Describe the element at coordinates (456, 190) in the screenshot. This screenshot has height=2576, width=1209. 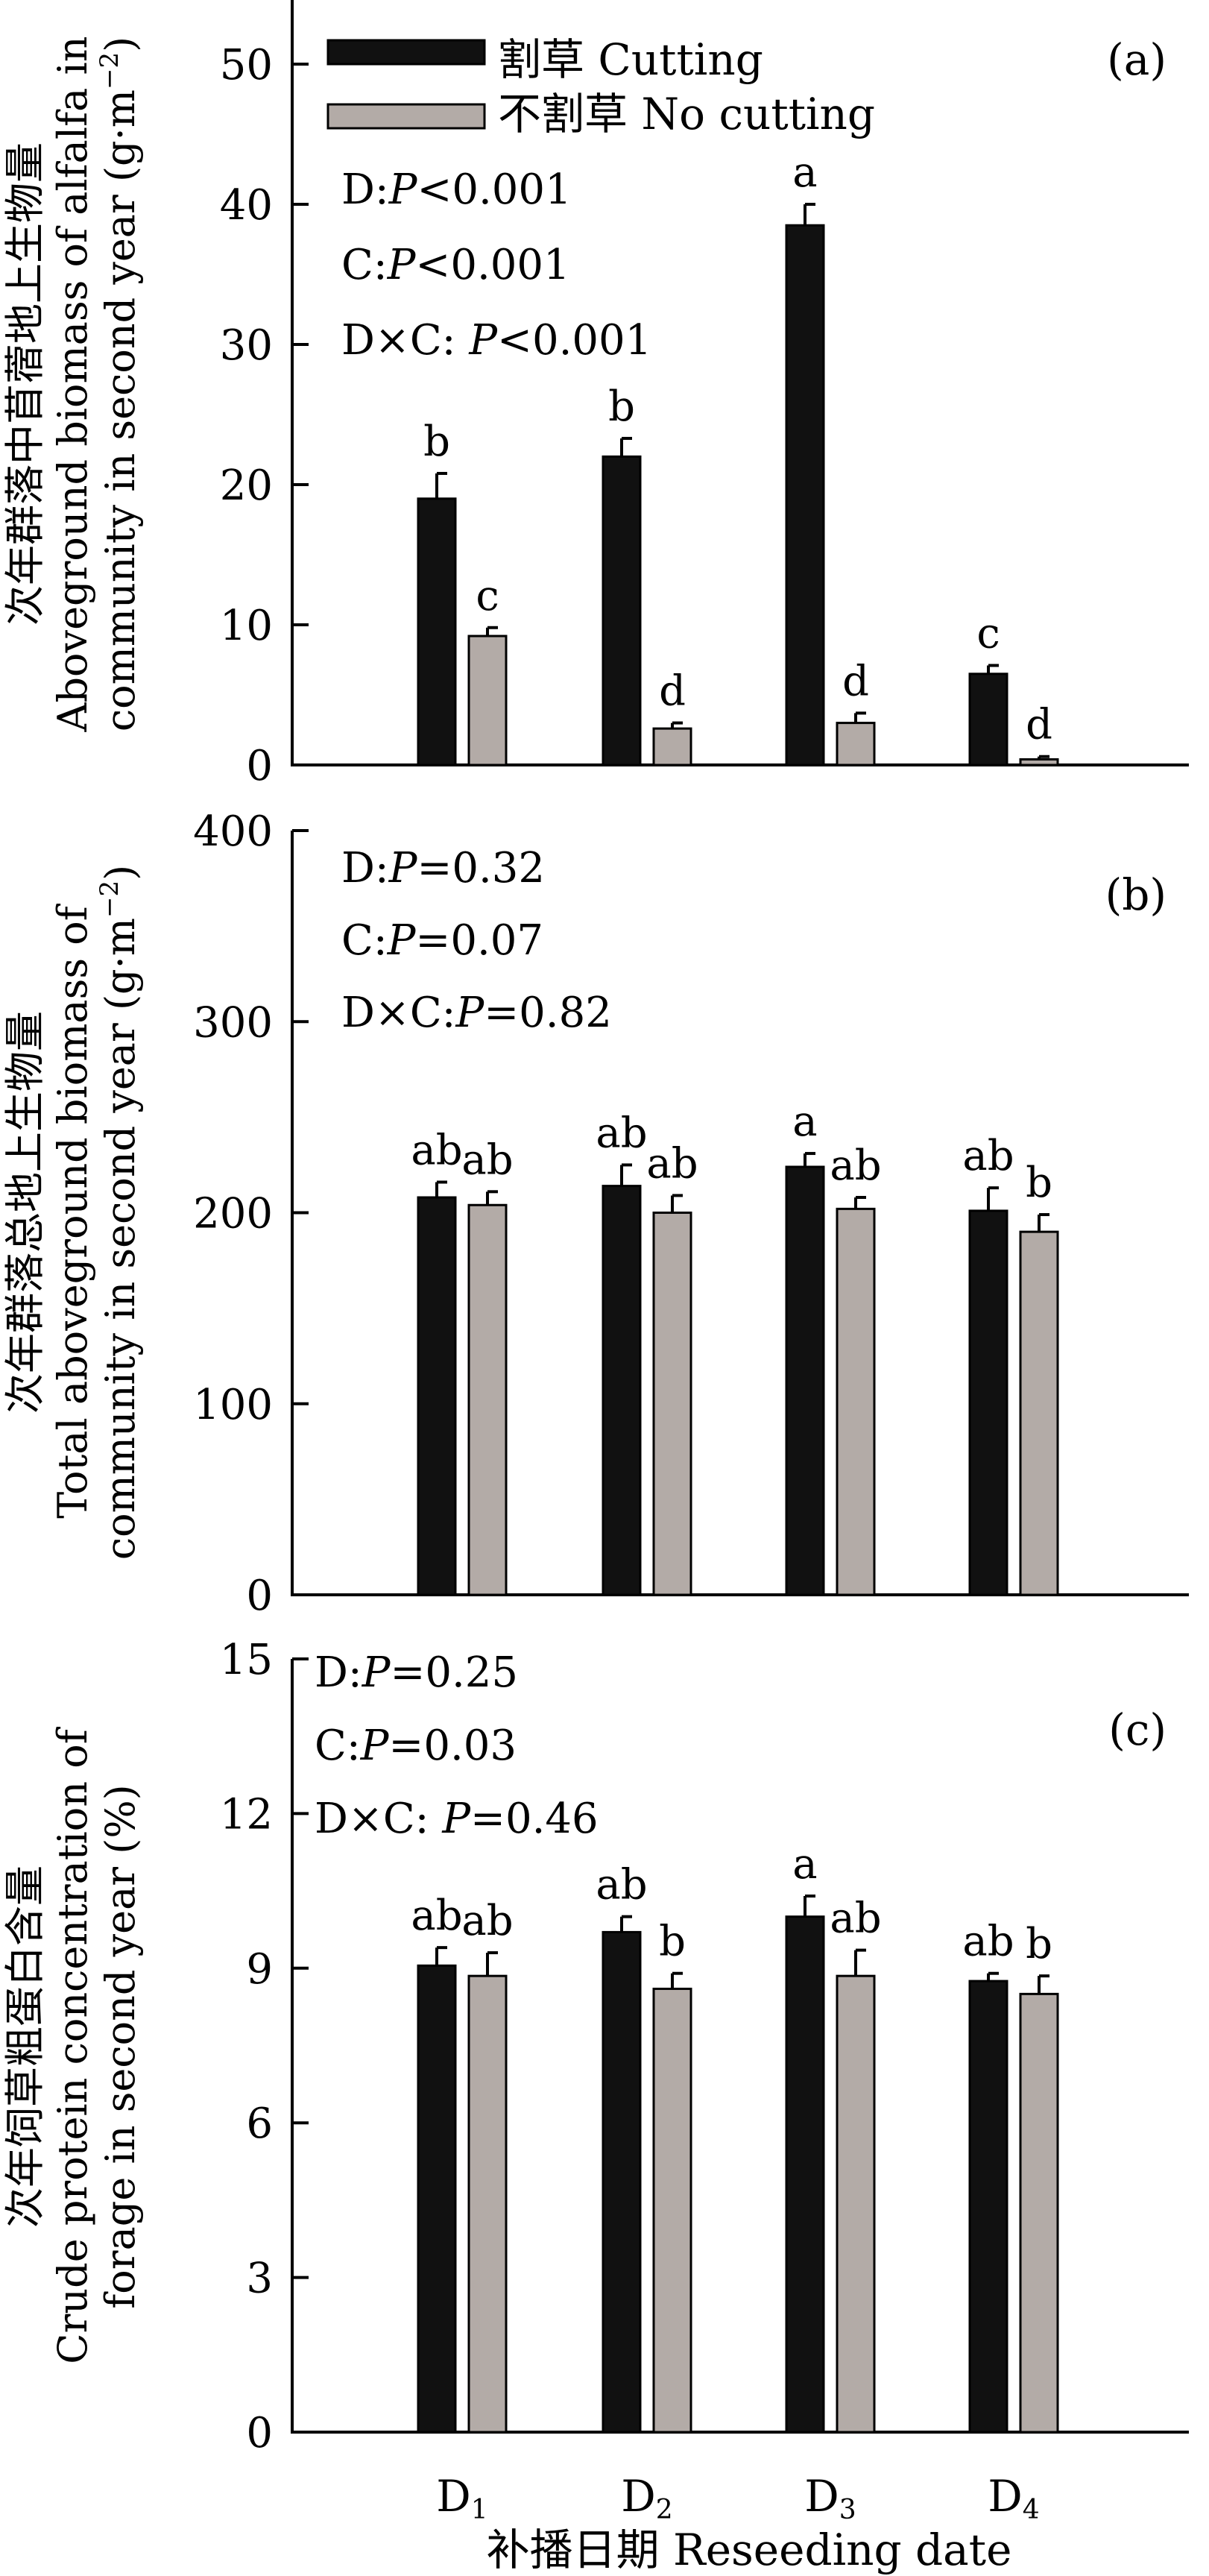
I see `stat-line: D:P<0.001` at that location.